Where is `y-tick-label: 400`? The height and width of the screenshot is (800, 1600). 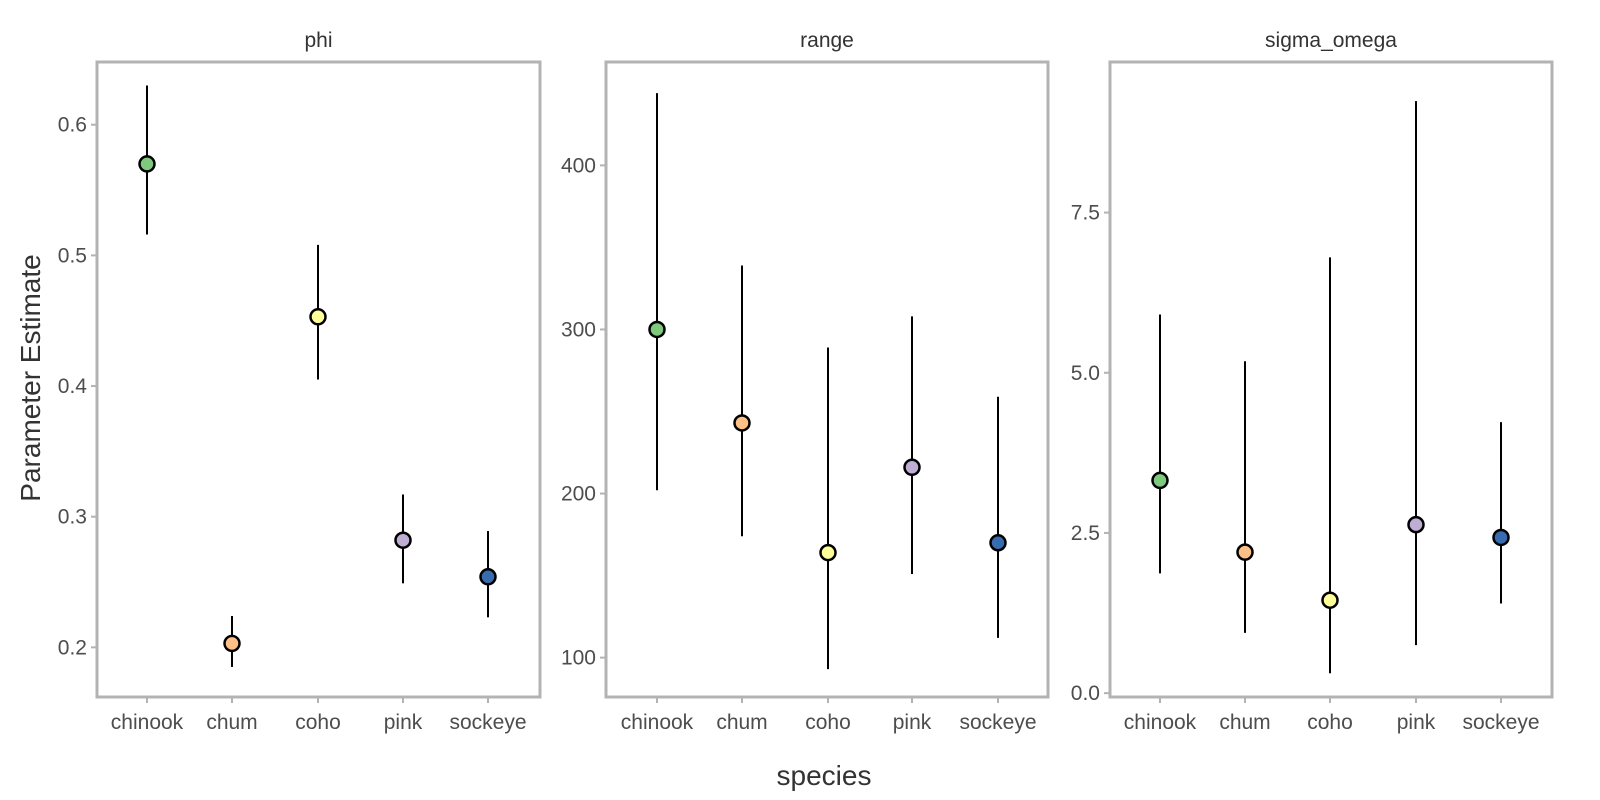 y-tick-label: 400 is located at coordinates (578, 165).